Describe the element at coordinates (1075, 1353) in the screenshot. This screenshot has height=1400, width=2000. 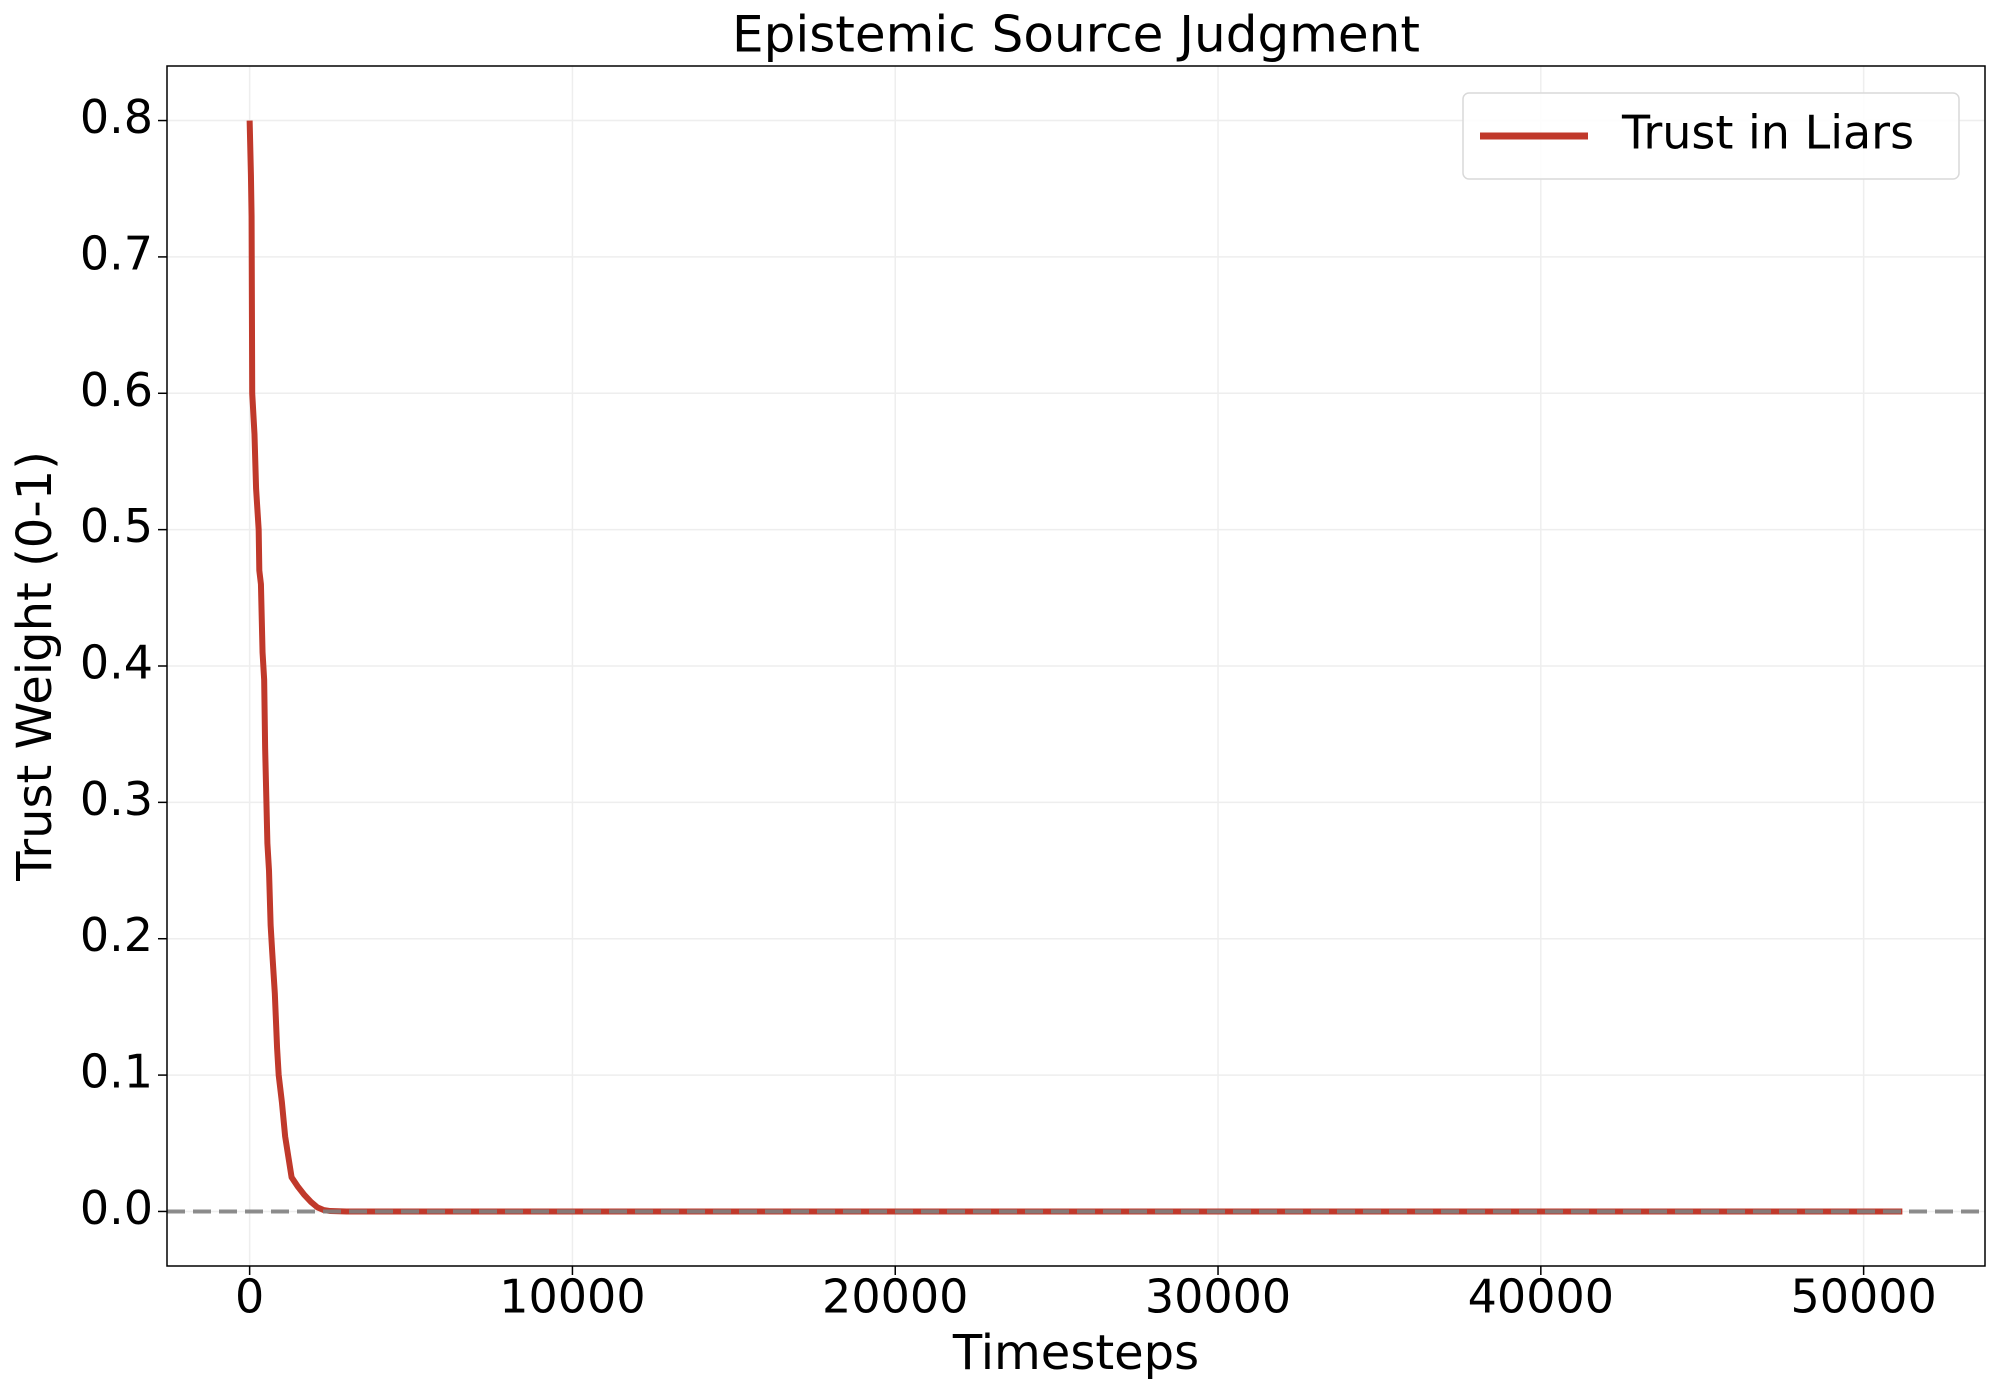
I see `x-axis-label: Timesteps` at that location.